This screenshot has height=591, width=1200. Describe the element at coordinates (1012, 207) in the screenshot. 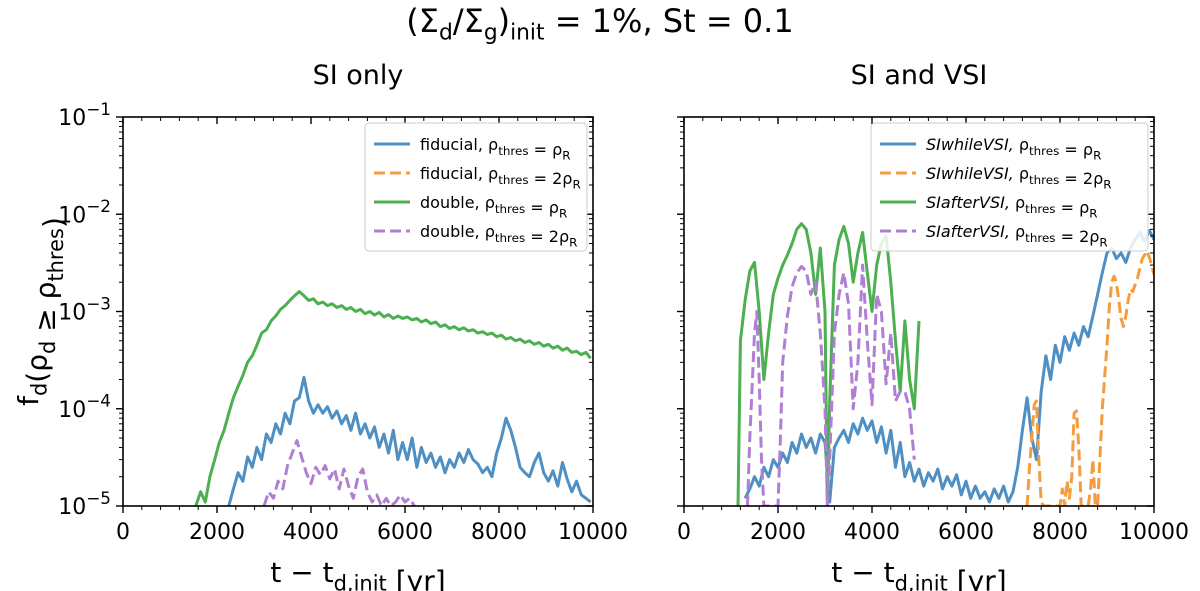

I see `legend-label: SIafterVSI, ρthres = ρR` at that location.